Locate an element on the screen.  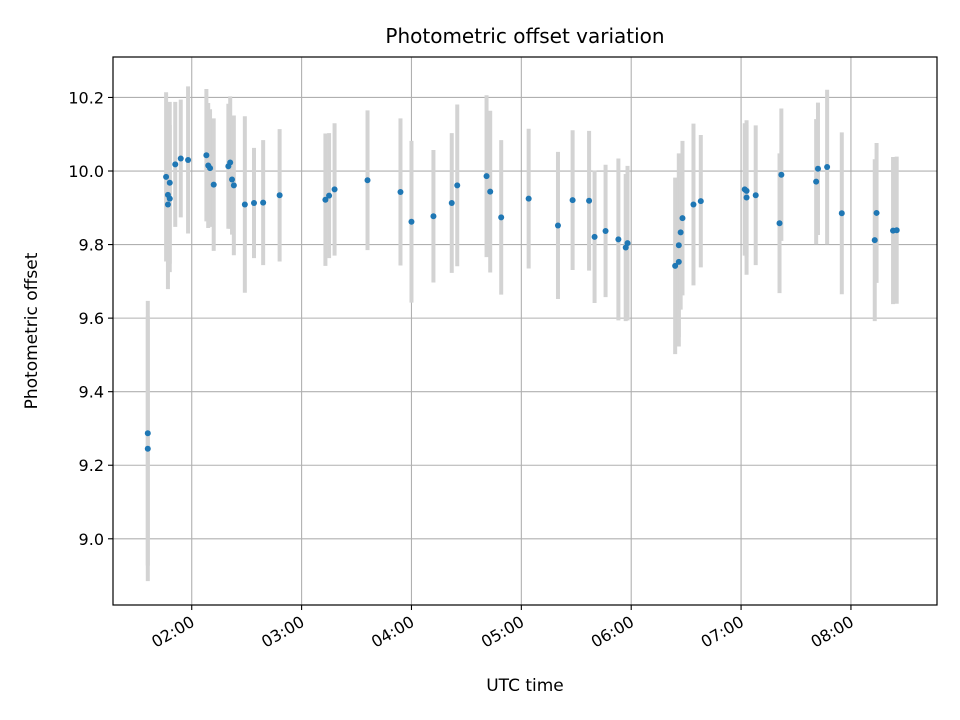
y-tick-label: 9.6 is located at coordinates (91, 318).